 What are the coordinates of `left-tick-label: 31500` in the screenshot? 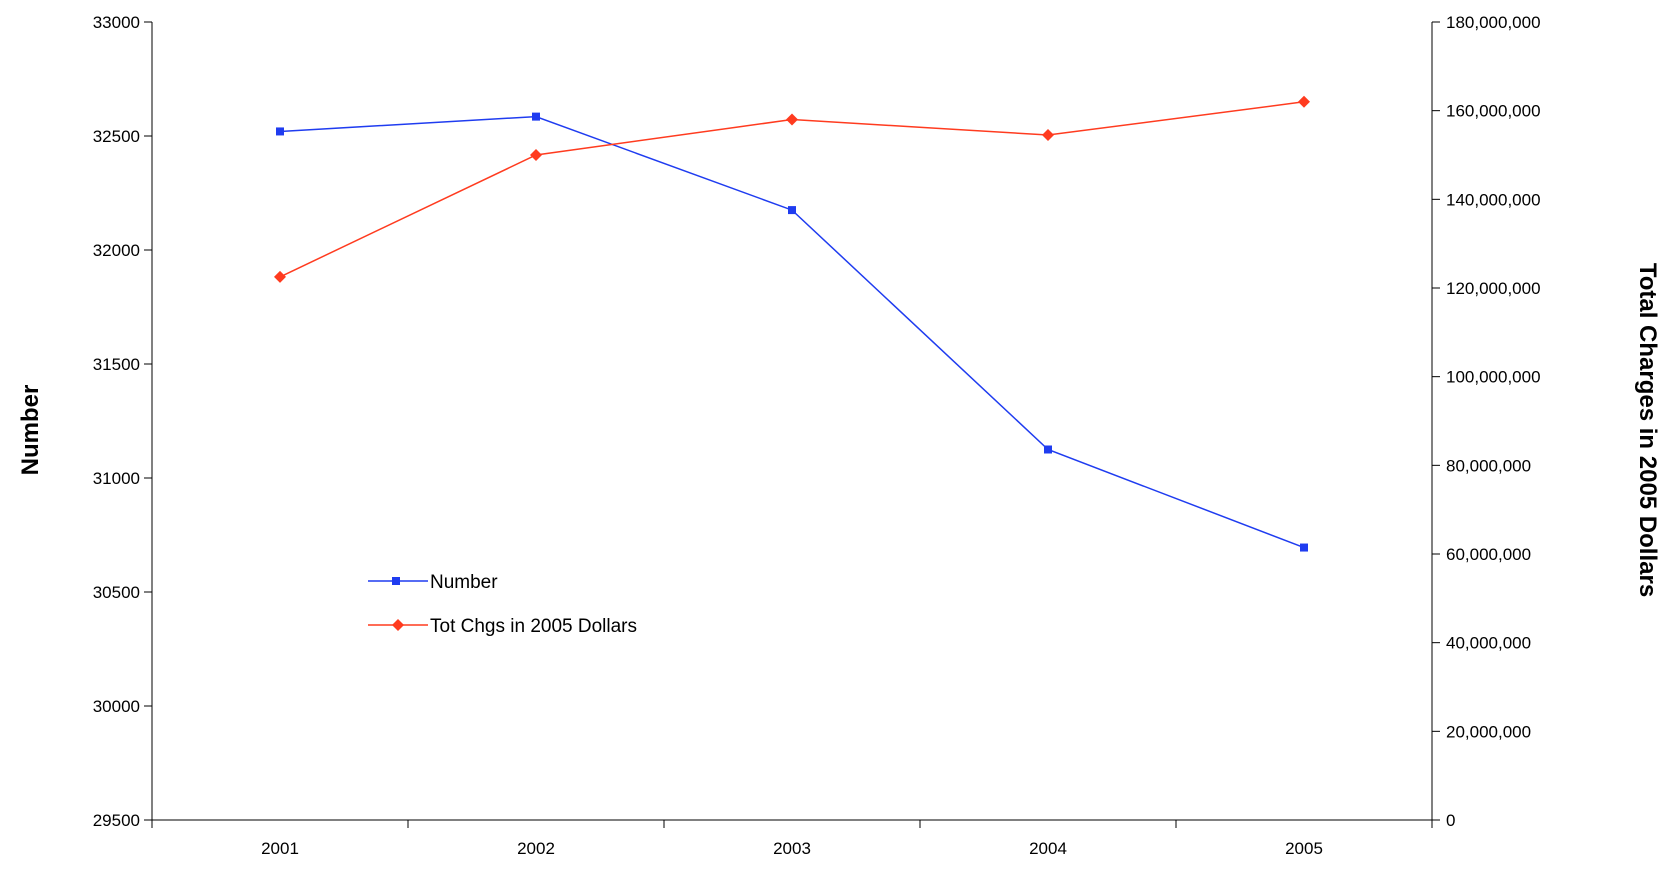 It's located at (116, 364).